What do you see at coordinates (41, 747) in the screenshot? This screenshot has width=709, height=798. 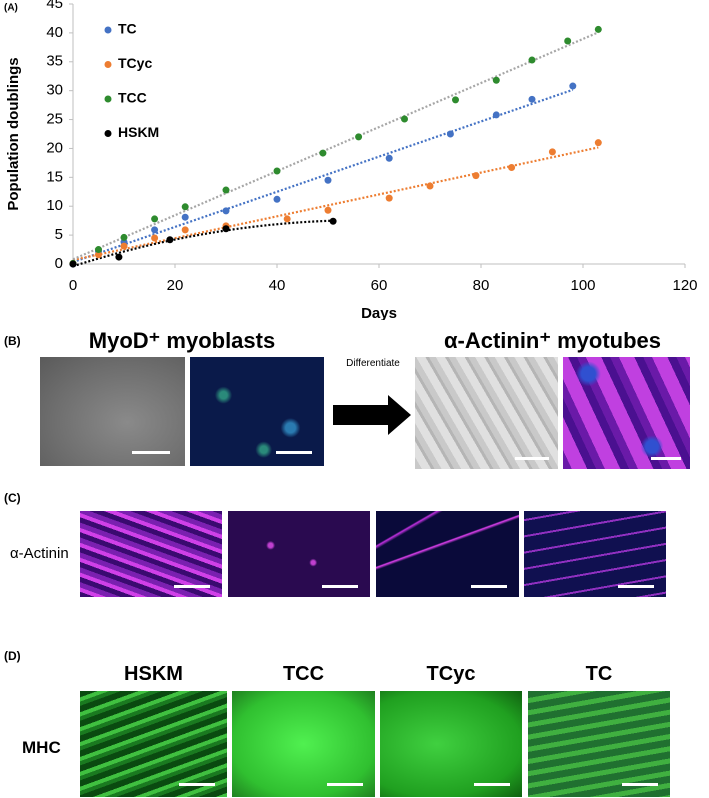 I see `row-label: MHC` at bounding box center [41, 747].